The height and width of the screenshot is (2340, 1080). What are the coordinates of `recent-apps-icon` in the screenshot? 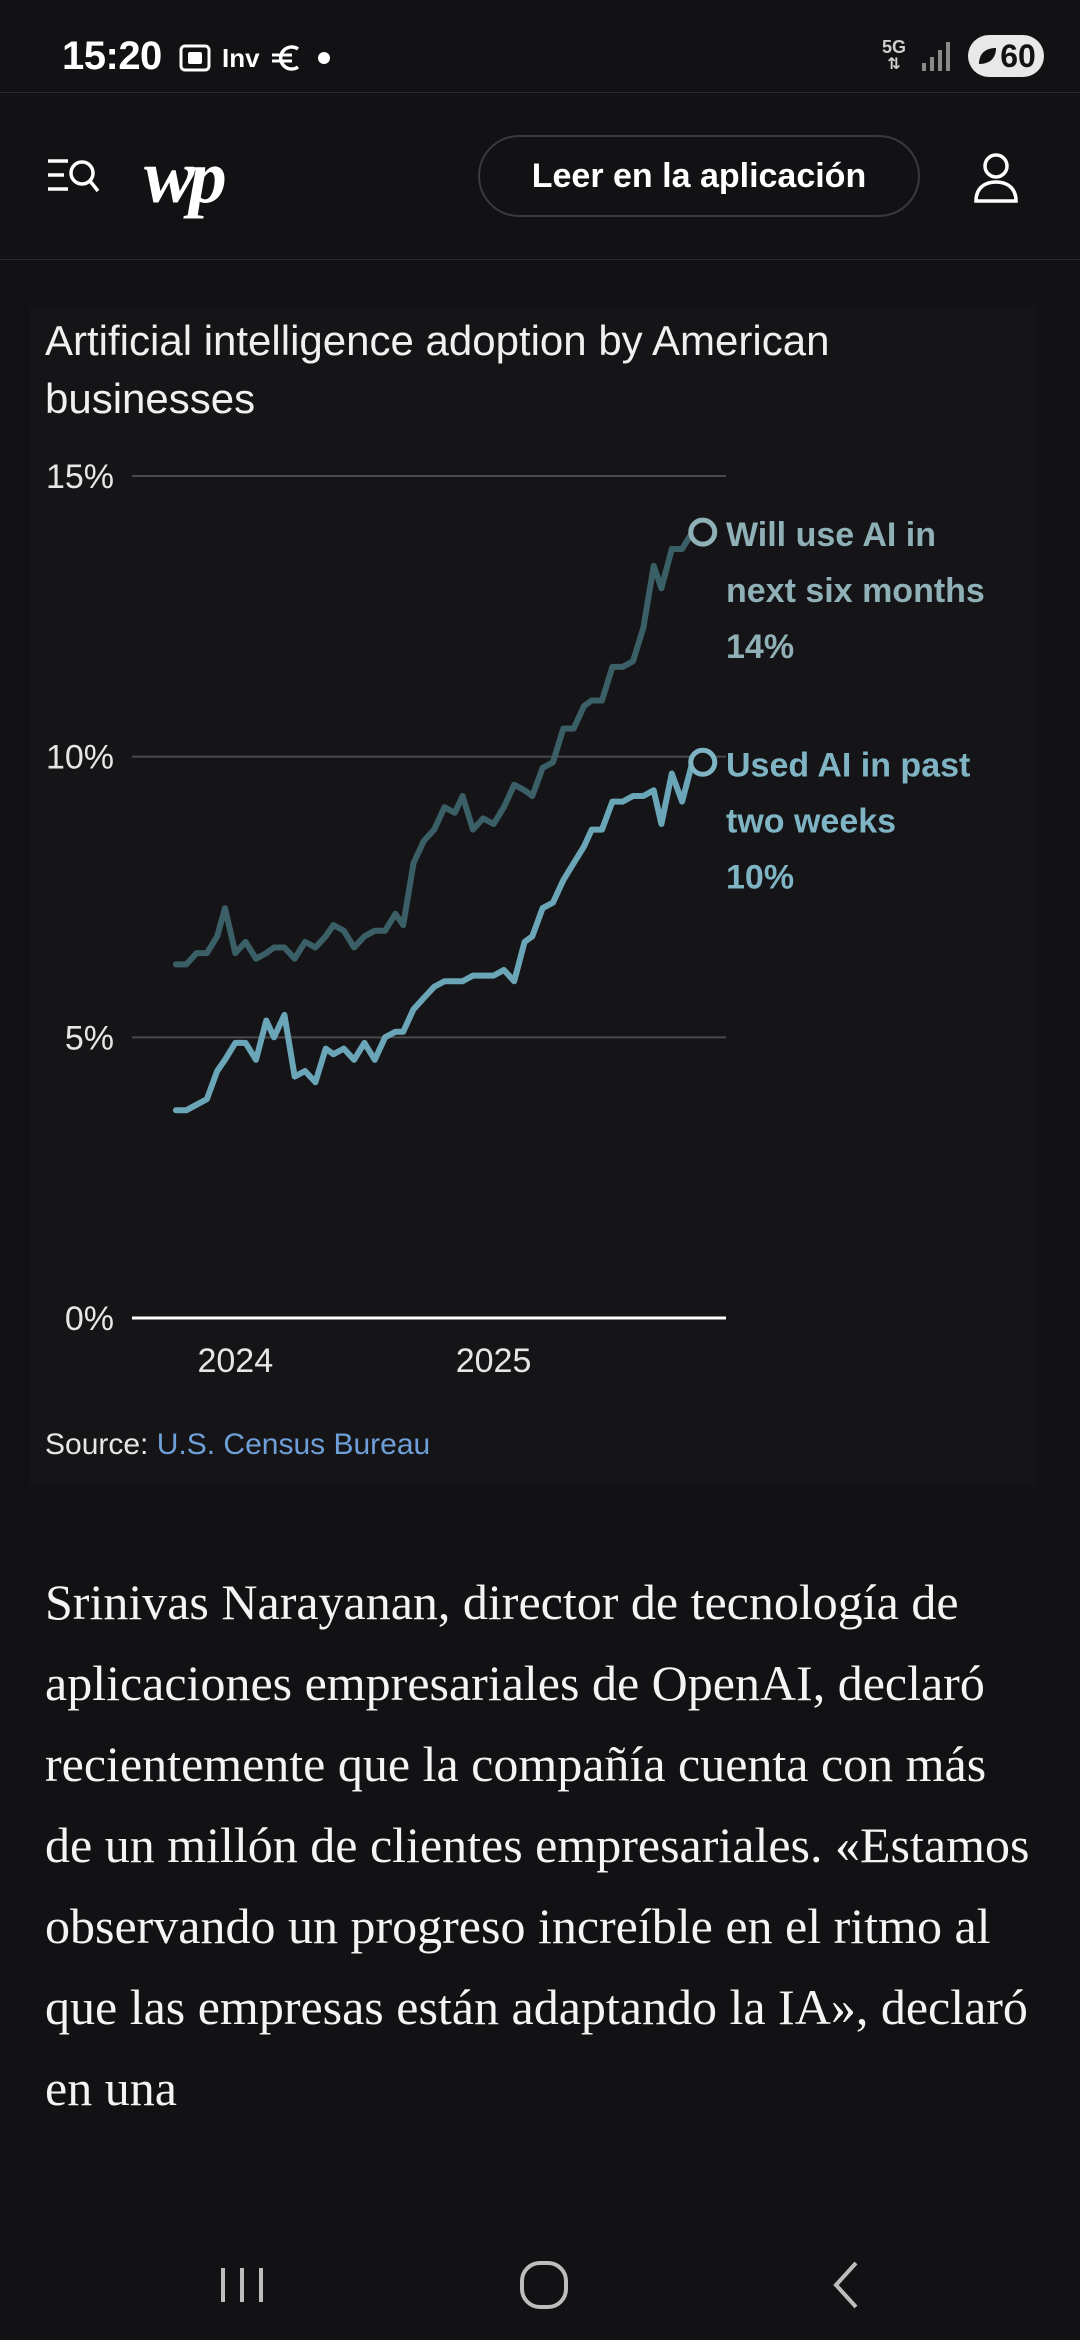 It's located at (242, 2285).